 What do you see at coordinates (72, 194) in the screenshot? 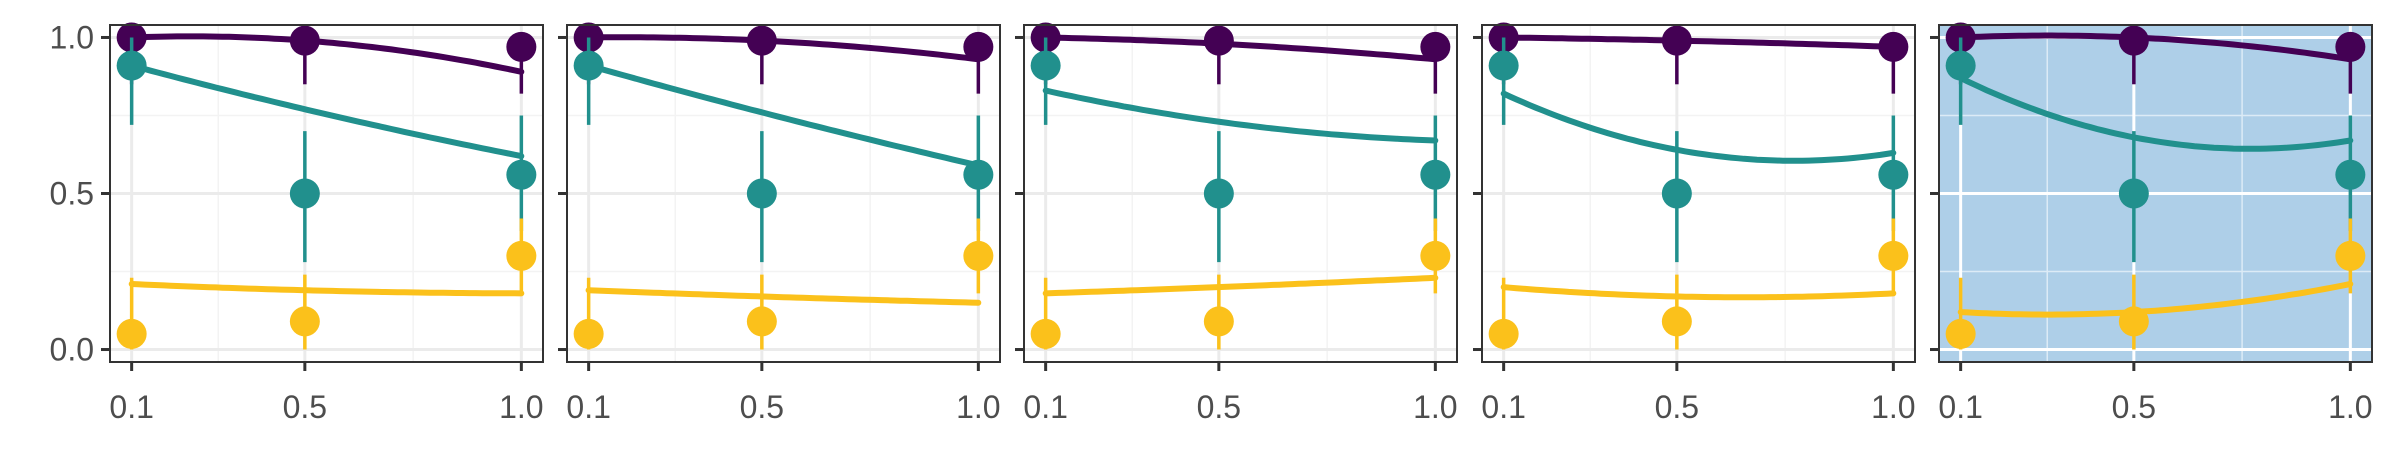
I see `y-tick-label: 0.5` at bounding box center [72, 194].